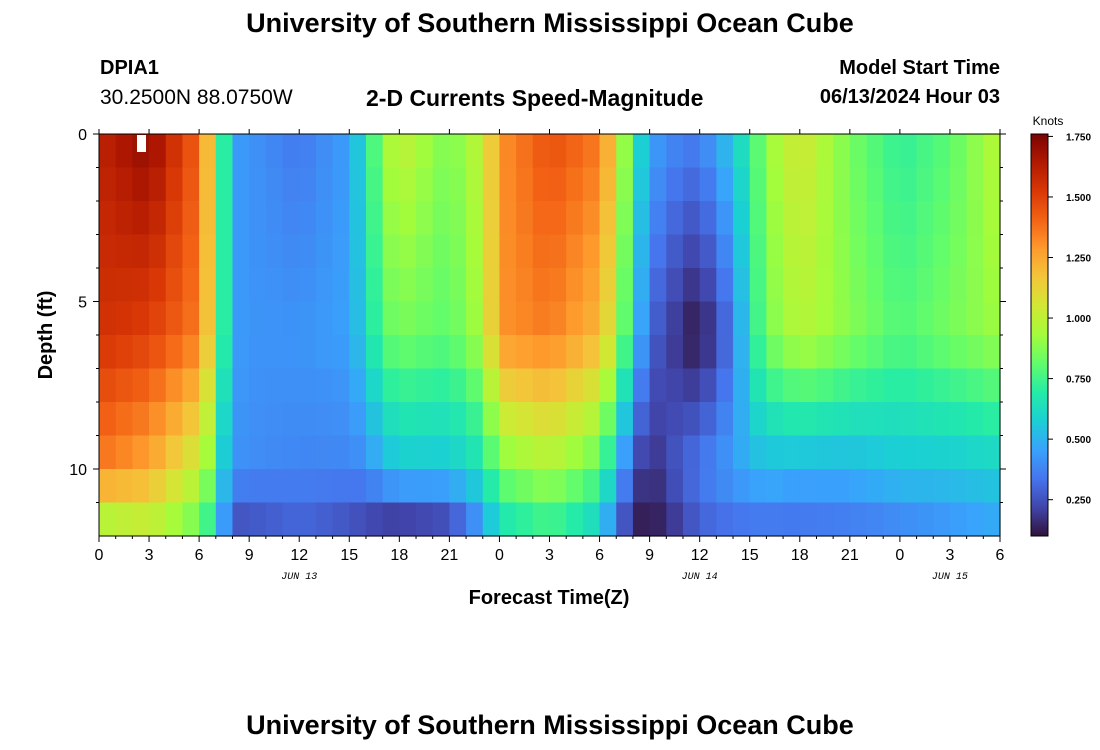 The width and height of the screenshot is (1100, 750). What do you see at coordinates (1078, 259) in the screenshot?
I see `colorbar-tick-label: 1.250` at bounding box center [1078, 259].